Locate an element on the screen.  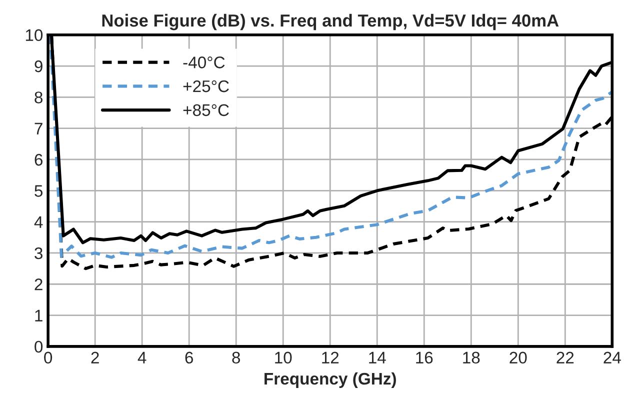
y-tick-label: 4 is located at coordinates (38, 222).